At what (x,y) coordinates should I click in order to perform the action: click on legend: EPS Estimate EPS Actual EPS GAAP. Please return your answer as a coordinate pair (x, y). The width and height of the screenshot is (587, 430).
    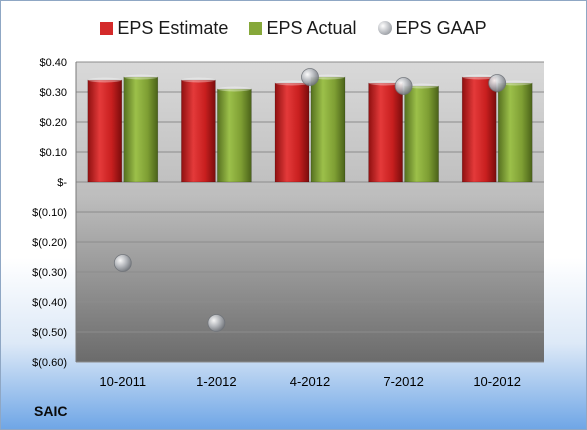
    Looking at the image, I should click on (293, 28).